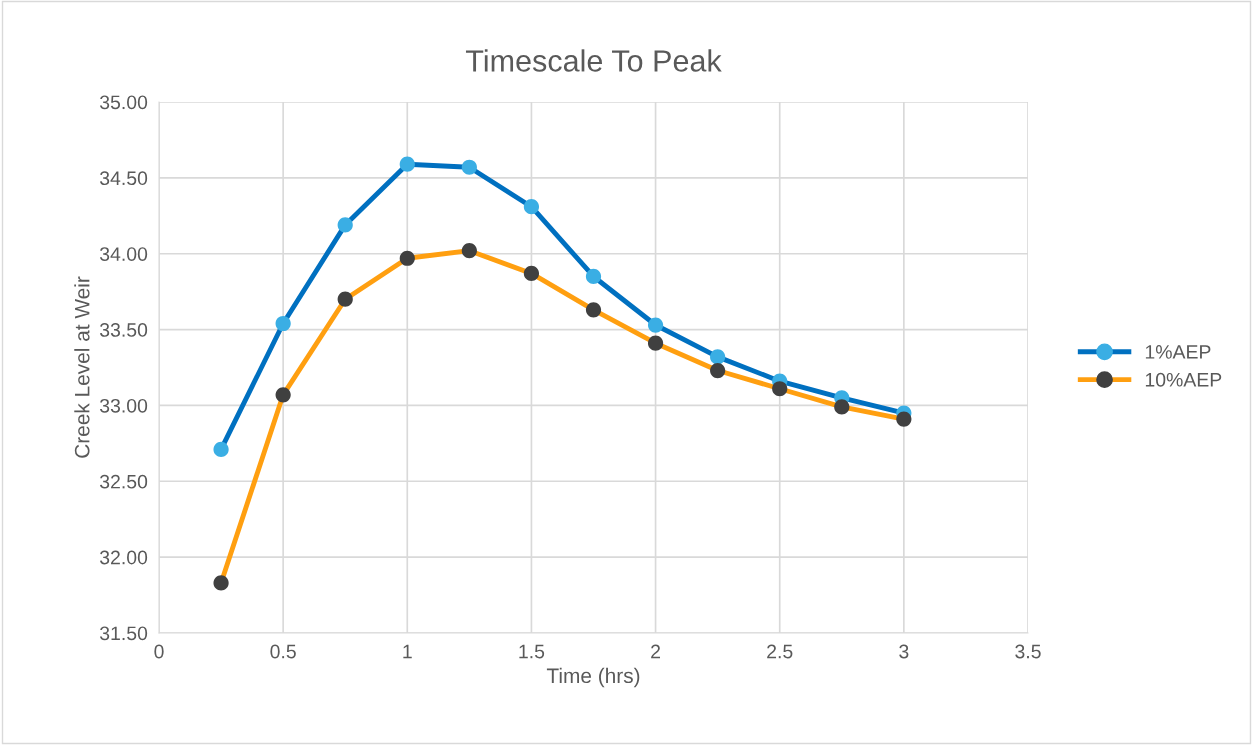 The image size is (1253, 745). Describe the element at coordinates (283, 651) in the screenshot. I see `x-tick-label: 0.5` at that location.